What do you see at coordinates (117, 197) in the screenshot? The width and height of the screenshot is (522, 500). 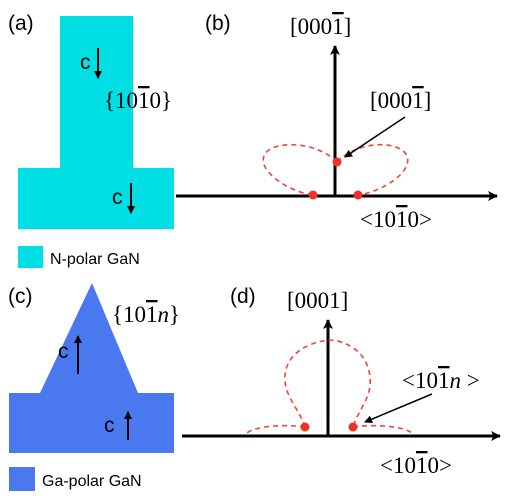 I see `panel-a-c-lower: c` at bounding box center [117, 197].